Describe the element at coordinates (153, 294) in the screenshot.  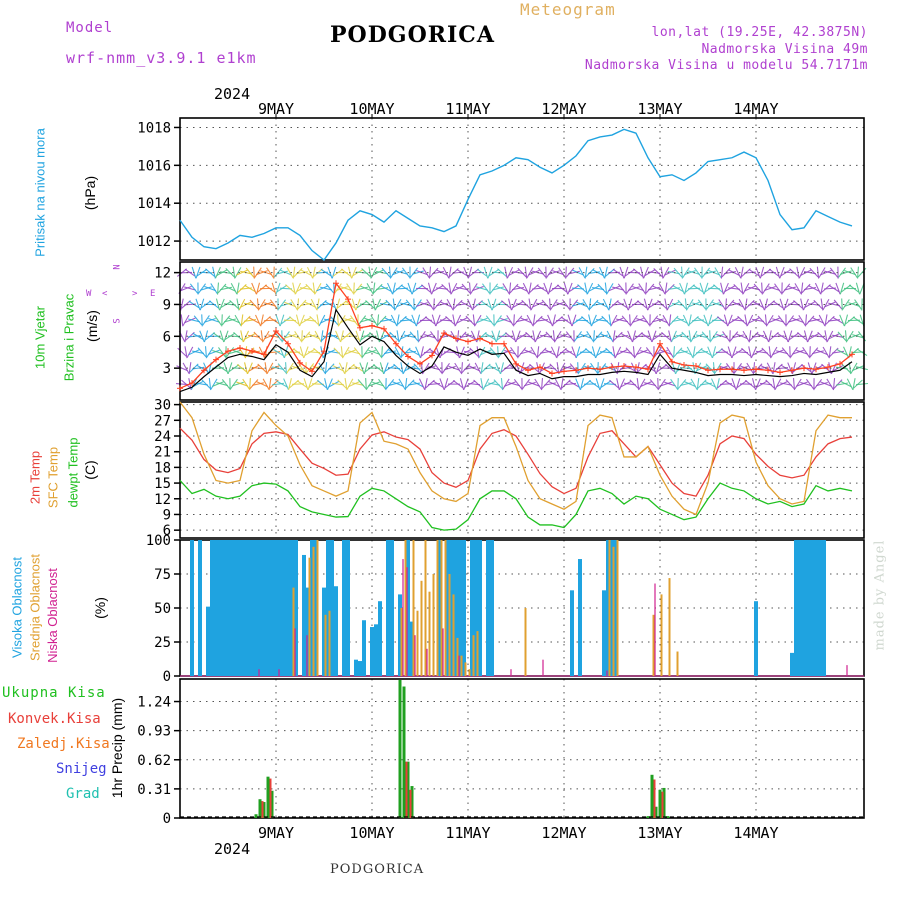
I see `compass-e: E` at that location.